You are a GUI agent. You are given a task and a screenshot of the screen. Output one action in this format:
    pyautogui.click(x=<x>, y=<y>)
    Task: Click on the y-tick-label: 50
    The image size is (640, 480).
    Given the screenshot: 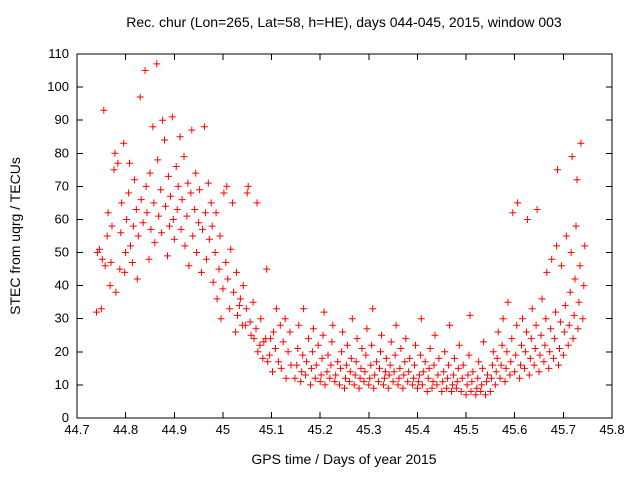 What is the action you would take?
    pyautogui.click(x=62, y=252)
    